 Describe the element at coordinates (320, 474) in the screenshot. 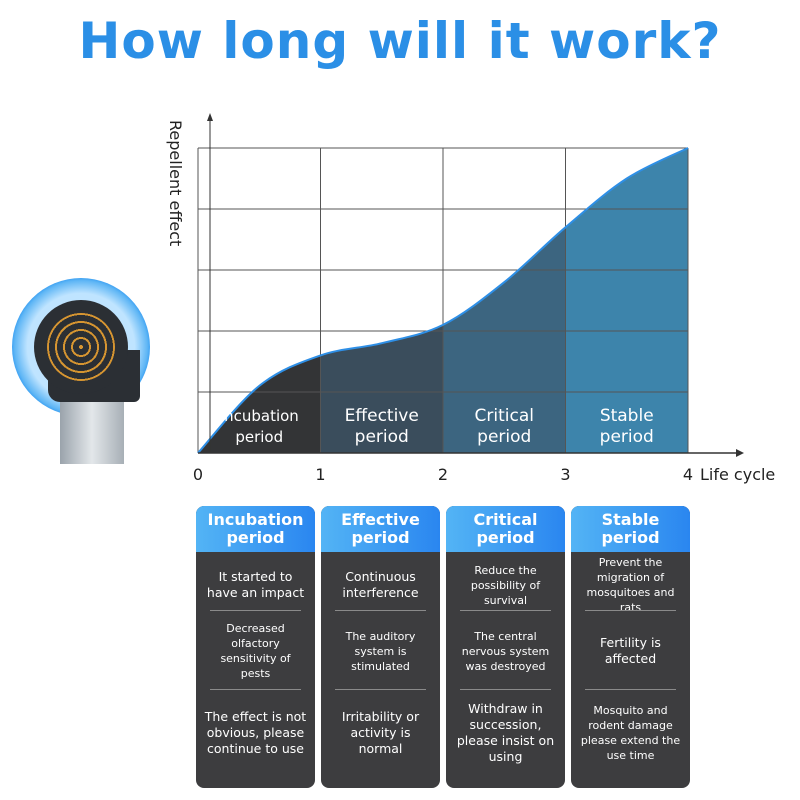

I see `x-tick-label: 1` at that location.